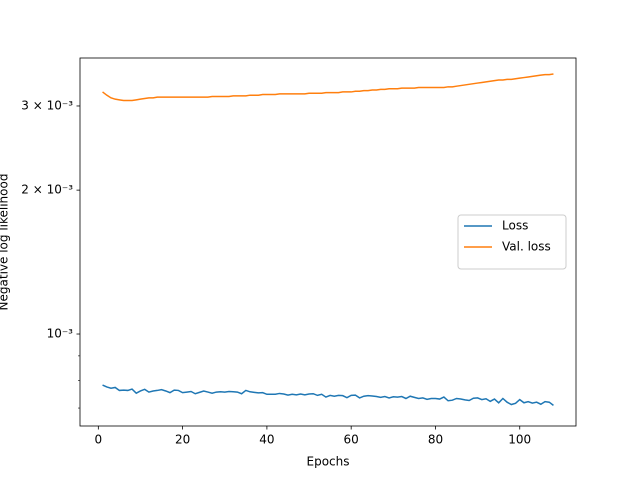  What do you see at coordinates (435, 440) in the screenshot?
I see `x-tick-label: 80` at bounding box center [435, 440].